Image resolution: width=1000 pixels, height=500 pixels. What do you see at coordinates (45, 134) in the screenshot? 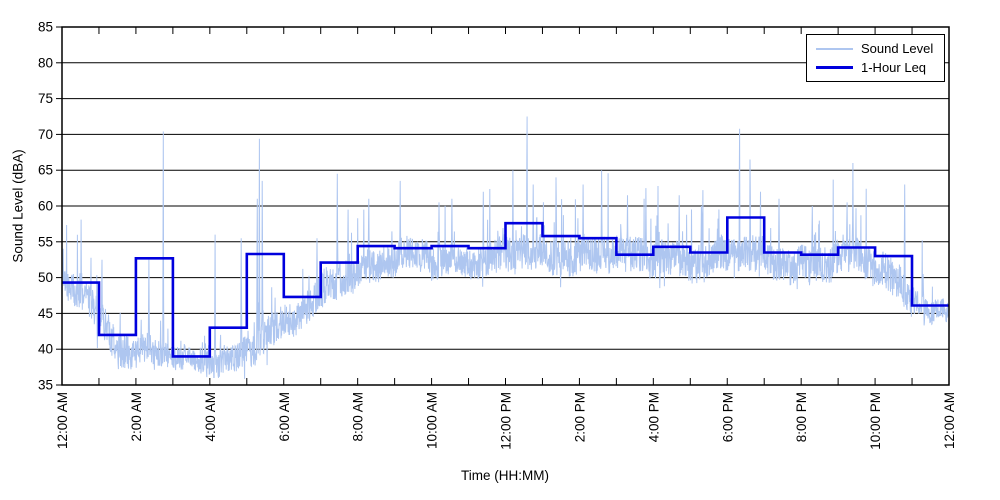
I see `y-tick-label: 70` at bounding box center [45, 134].